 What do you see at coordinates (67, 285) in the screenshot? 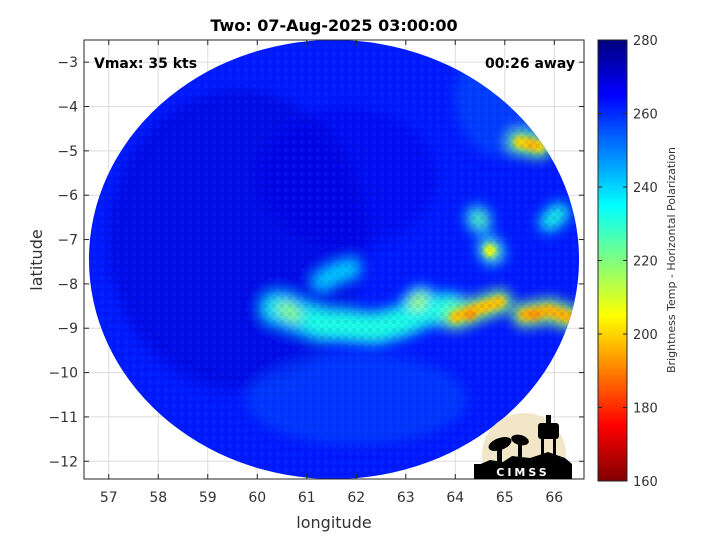
I see `y-tick-label: −8` at bounding box center [67, 285].